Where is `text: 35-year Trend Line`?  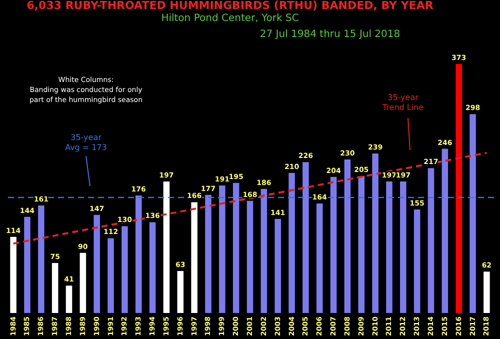
text: 35-year Trend Line is located at coordinates (402, 102).